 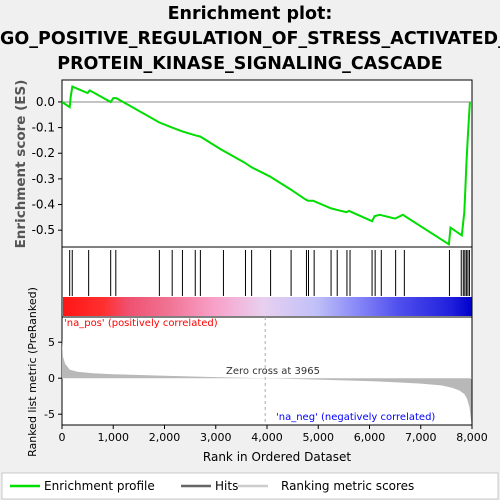 I want to click on pos-correlated-label: 'na_pos' (positively correlated), so click(x=141, y=323).